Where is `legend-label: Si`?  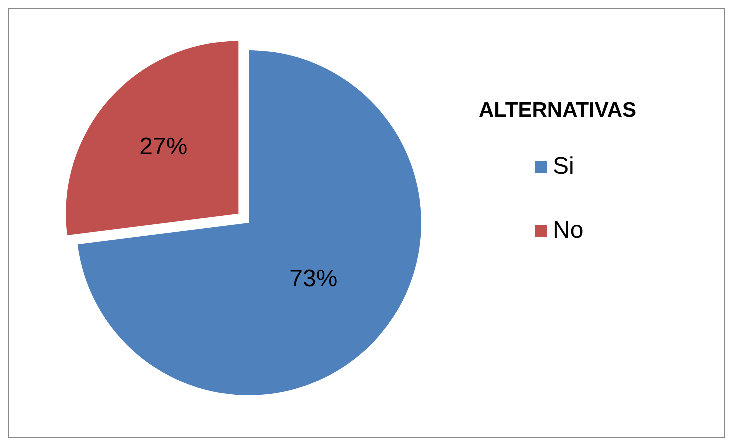
legend-label: Si is located at coordinates (563, 167).